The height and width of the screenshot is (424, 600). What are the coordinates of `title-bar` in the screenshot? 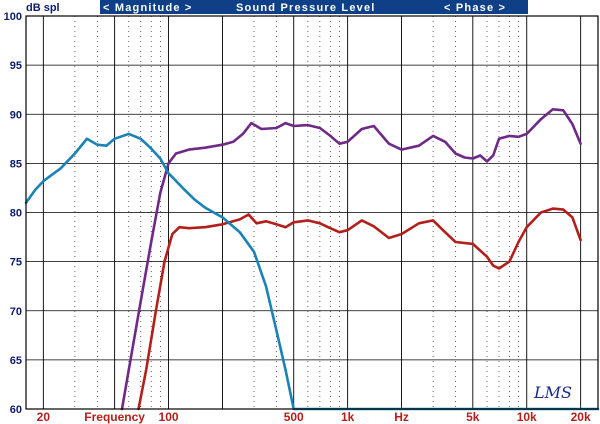 It's located at (314, 7).